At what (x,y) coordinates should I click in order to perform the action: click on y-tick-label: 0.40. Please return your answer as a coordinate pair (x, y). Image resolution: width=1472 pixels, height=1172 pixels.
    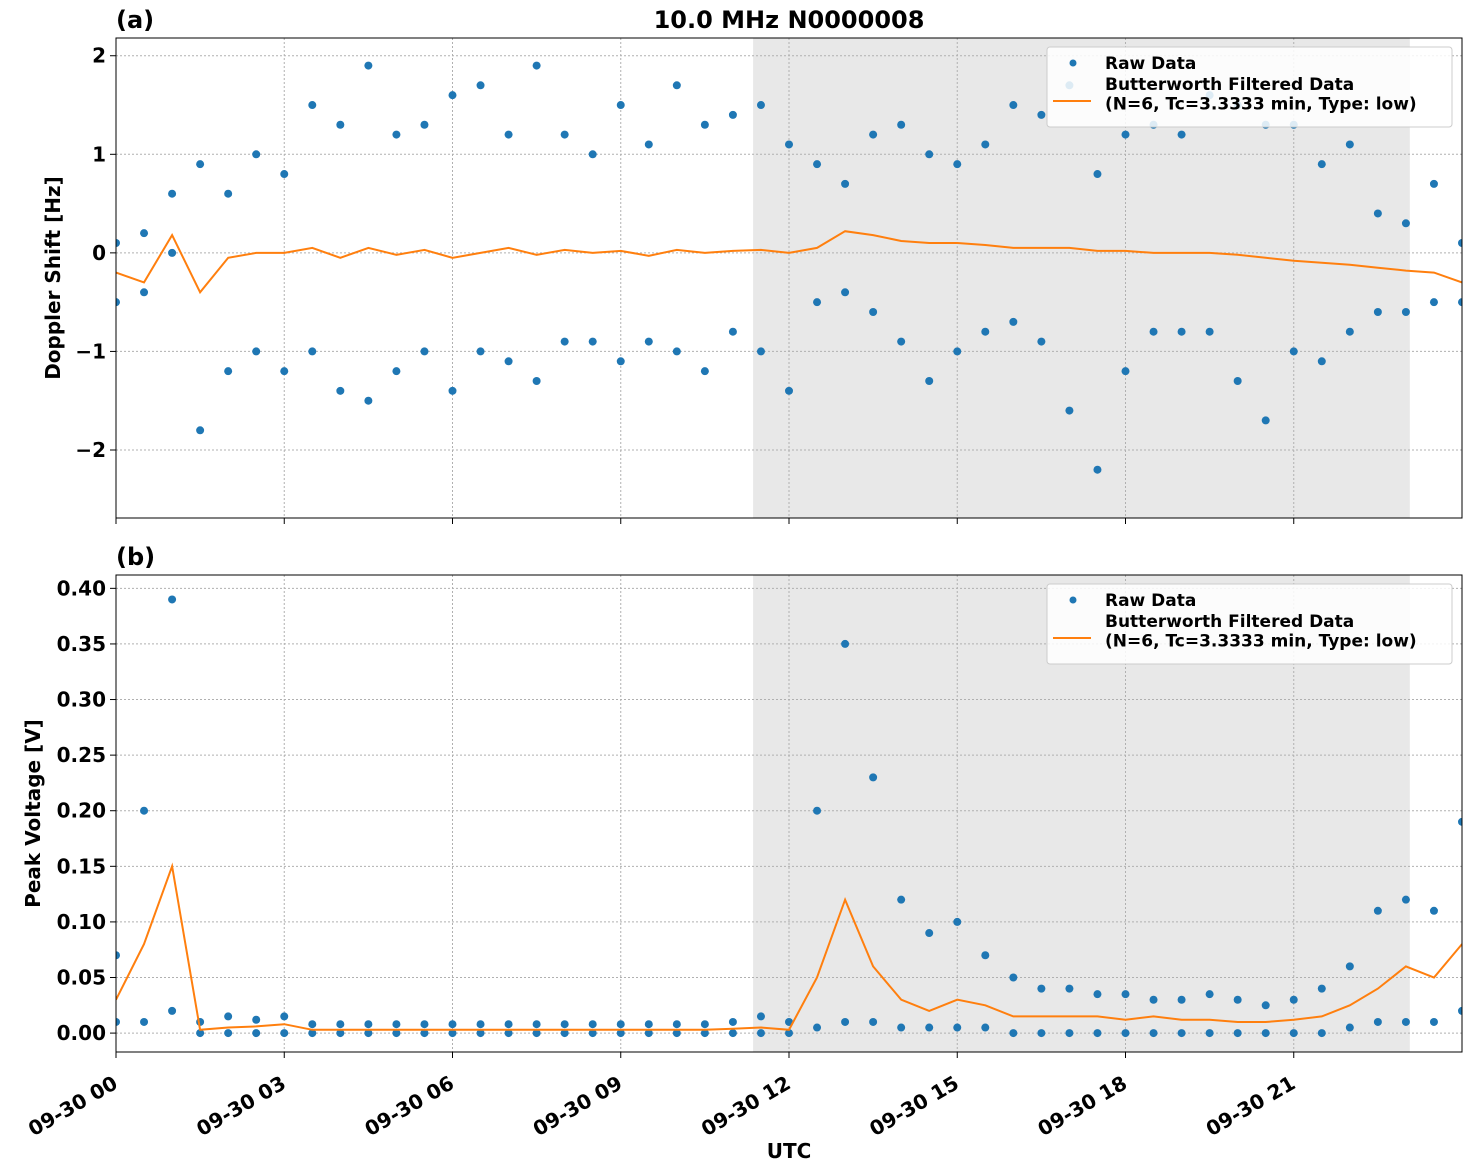
    Looking at the image, I should click on (81, 588).